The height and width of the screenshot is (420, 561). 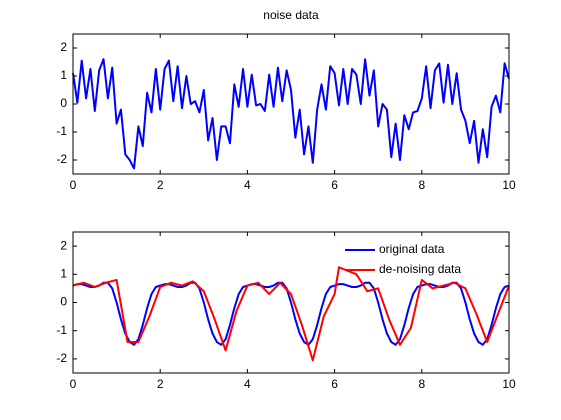 I want to click on data-line, so click(x=291, y=313).